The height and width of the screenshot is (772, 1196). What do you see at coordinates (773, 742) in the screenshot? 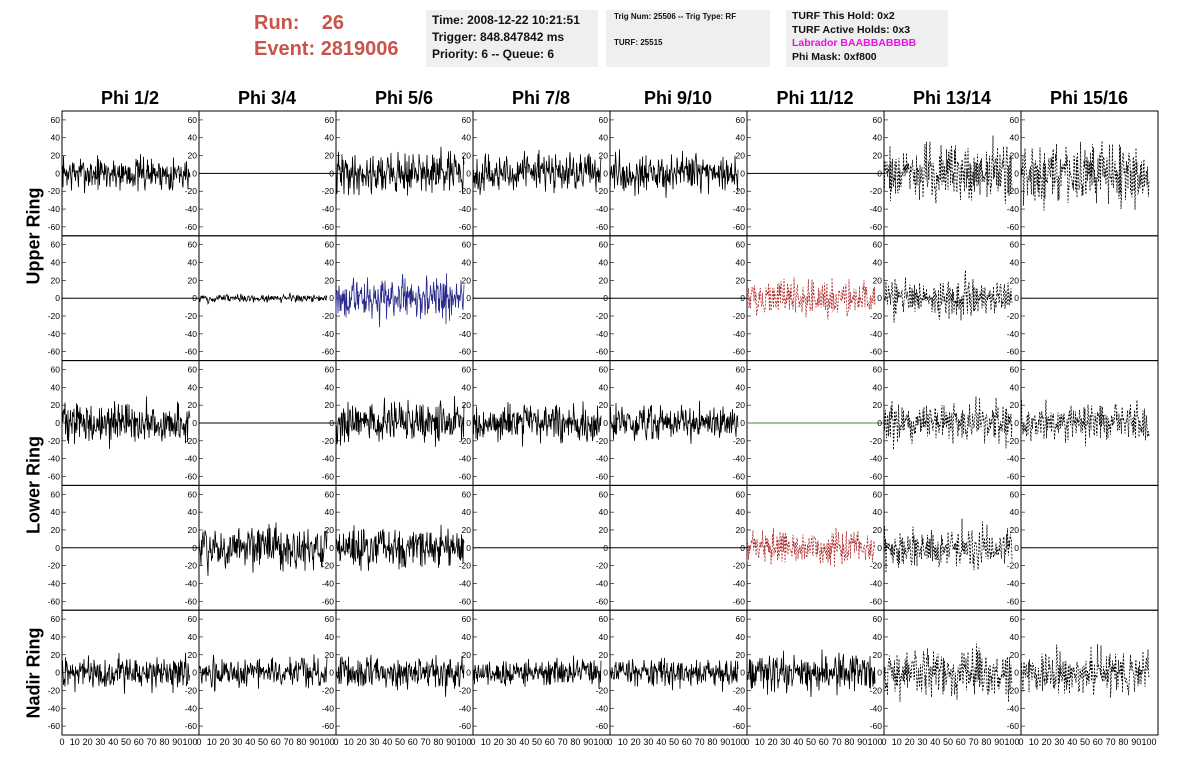
I see `x-tick-label: 20` at bounding box center [773, 742].